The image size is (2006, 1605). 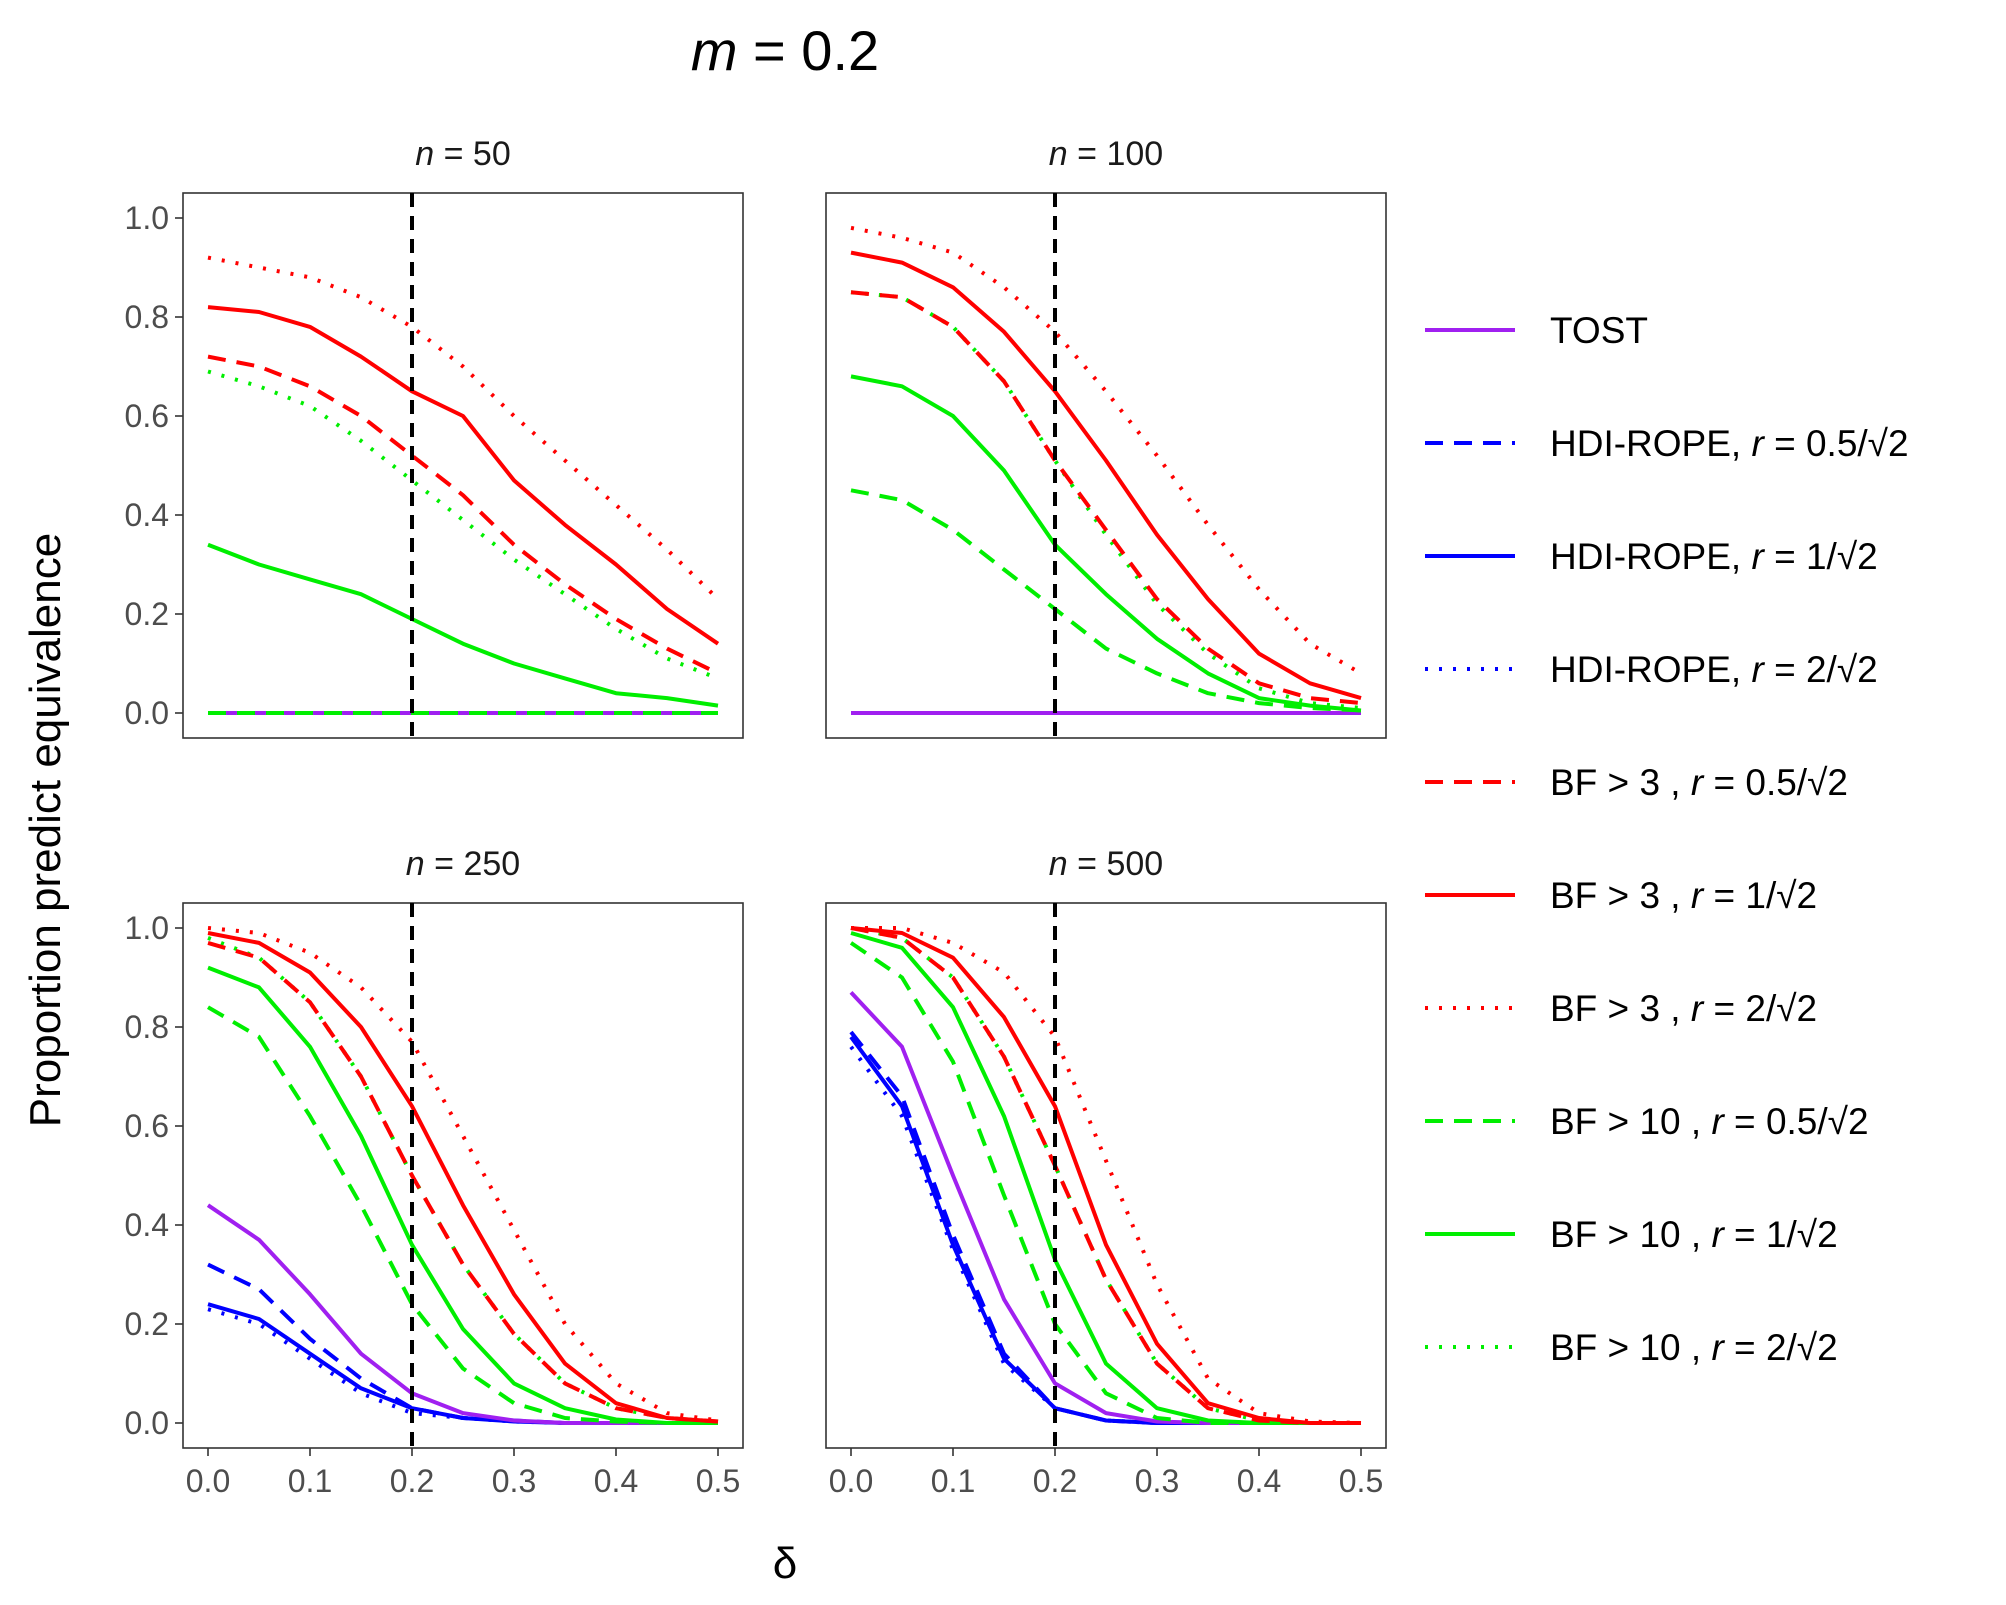 I want to click on legend-label: HDI-ROPE, r = 0.5/√2, so click(x=1729, y=443).